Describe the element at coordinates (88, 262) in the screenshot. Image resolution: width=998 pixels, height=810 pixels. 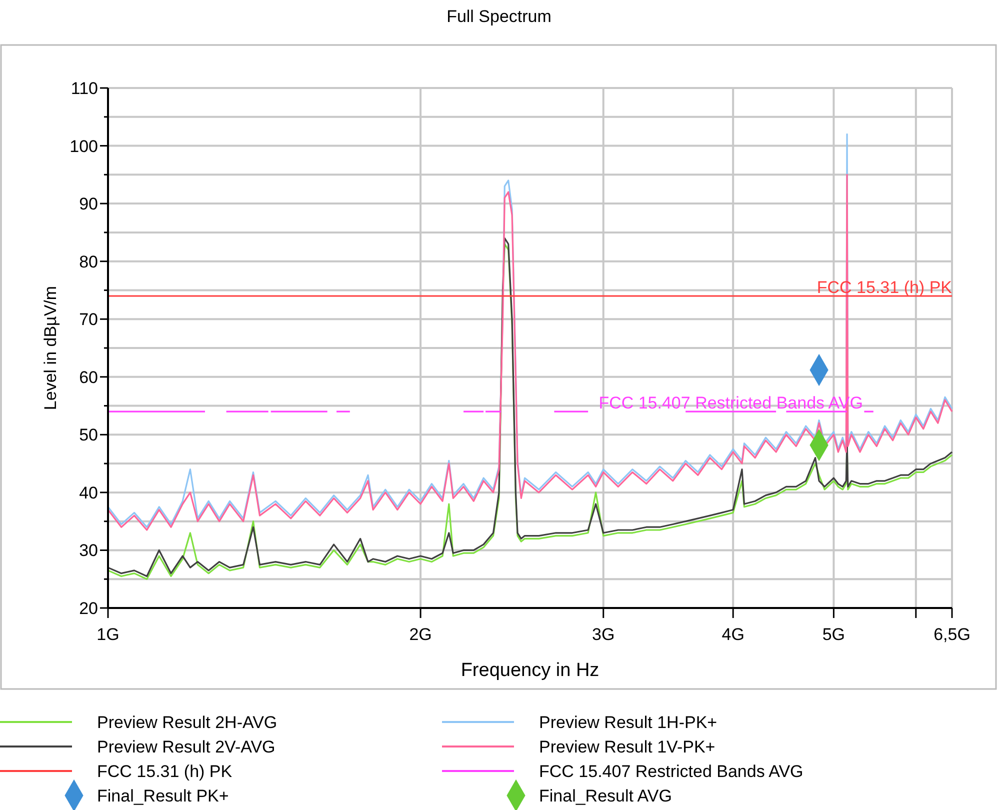
I see `y-tick-label: 80` at that location.